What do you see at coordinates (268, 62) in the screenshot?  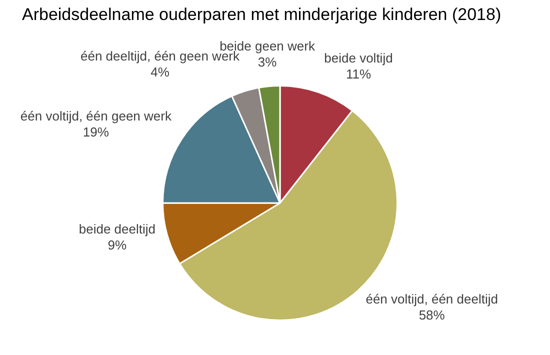 I see `data-label: 3%` at bounding box center [268, 62].